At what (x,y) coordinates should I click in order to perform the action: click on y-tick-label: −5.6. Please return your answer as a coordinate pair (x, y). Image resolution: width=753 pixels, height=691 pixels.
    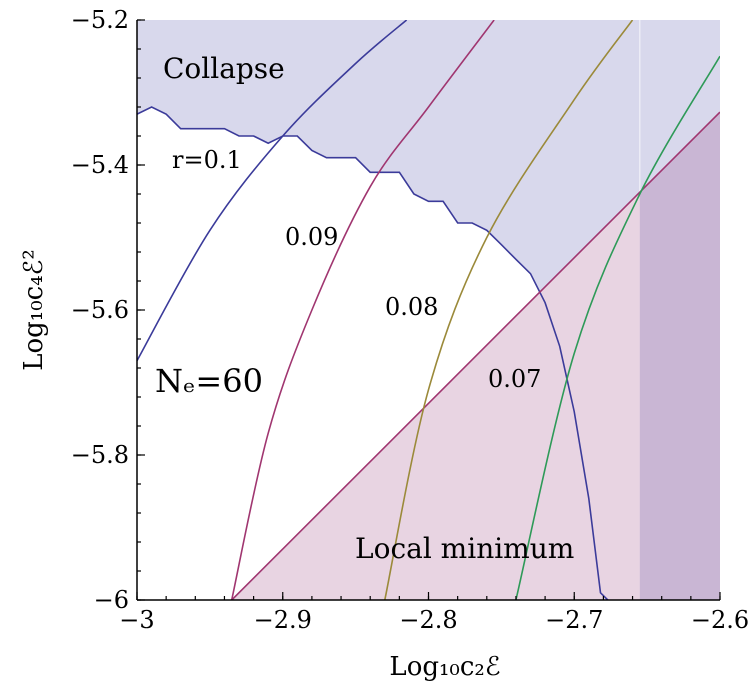
    Looking at the image, I should click on (100, 310).